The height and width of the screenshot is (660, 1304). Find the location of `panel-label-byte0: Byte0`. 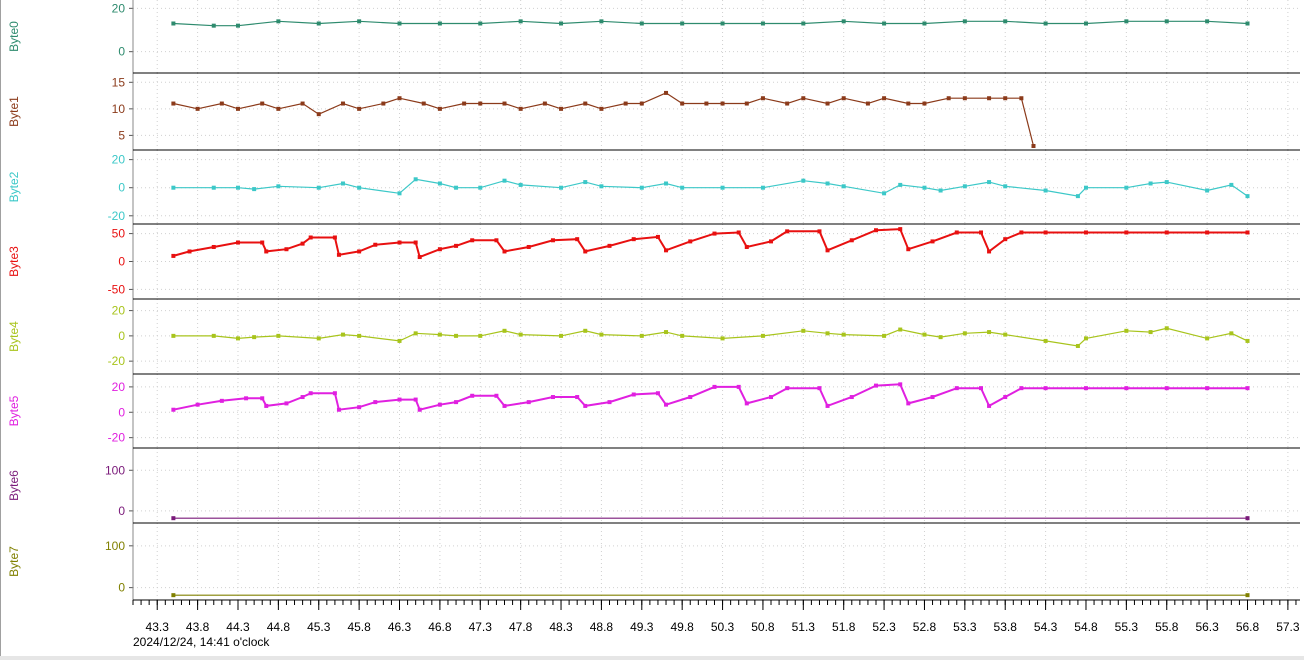

panel-label-byte0: Byte0 is located at coordinates (14, 36).